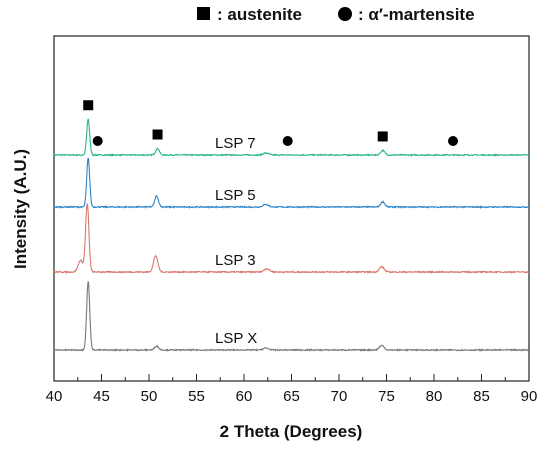 The width and height of the screenshot is (550, 450). I want to click on x-axis-ticks, so click(291, 377).